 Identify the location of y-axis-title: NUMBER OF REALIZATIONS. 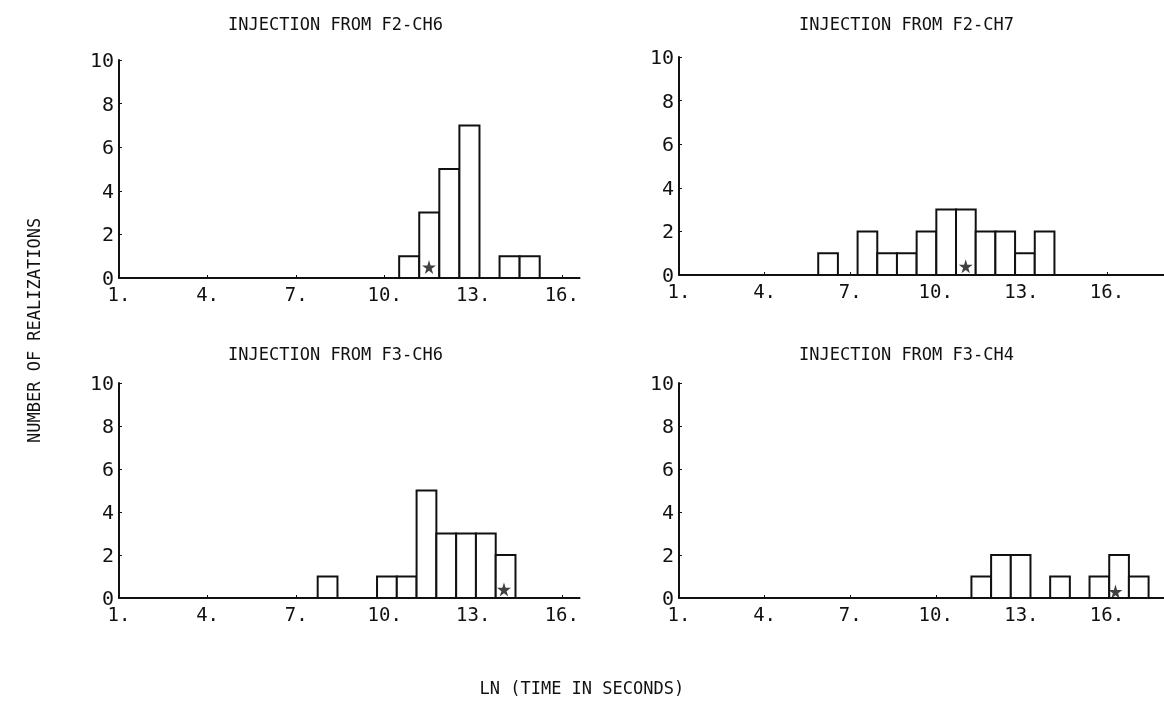
(34, 330).